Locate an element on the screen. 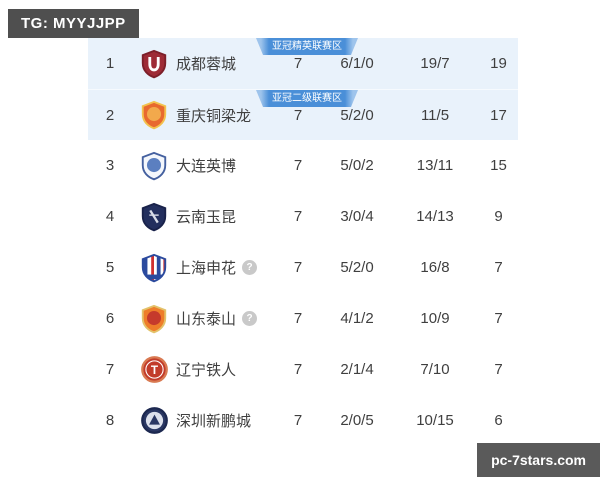  win-draw-loss-cell: 2/1/4 is located at coordinates (357, 369).